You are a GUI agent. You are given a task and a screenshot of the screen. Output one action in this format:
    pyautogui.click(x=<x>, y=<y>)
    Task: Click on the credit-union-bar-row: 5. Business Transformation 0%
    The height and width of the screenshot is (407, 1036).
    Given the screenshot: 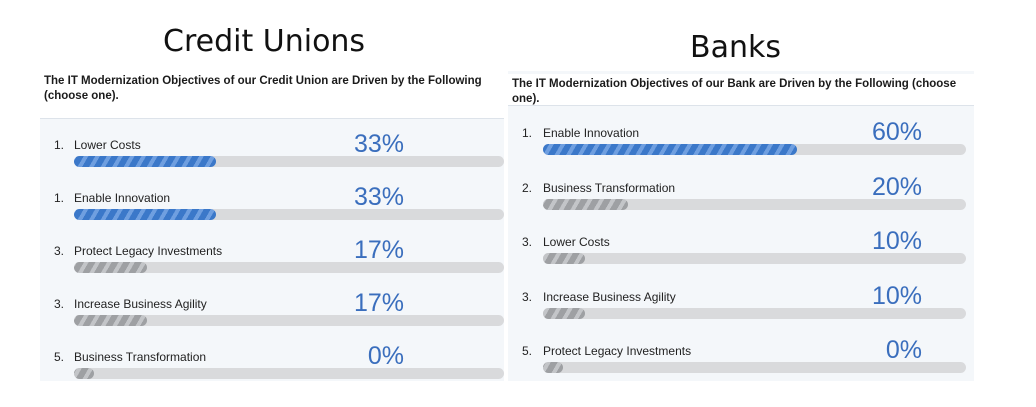 What is the action you would take?
    pyautogui.click(x=272, y=371)
    